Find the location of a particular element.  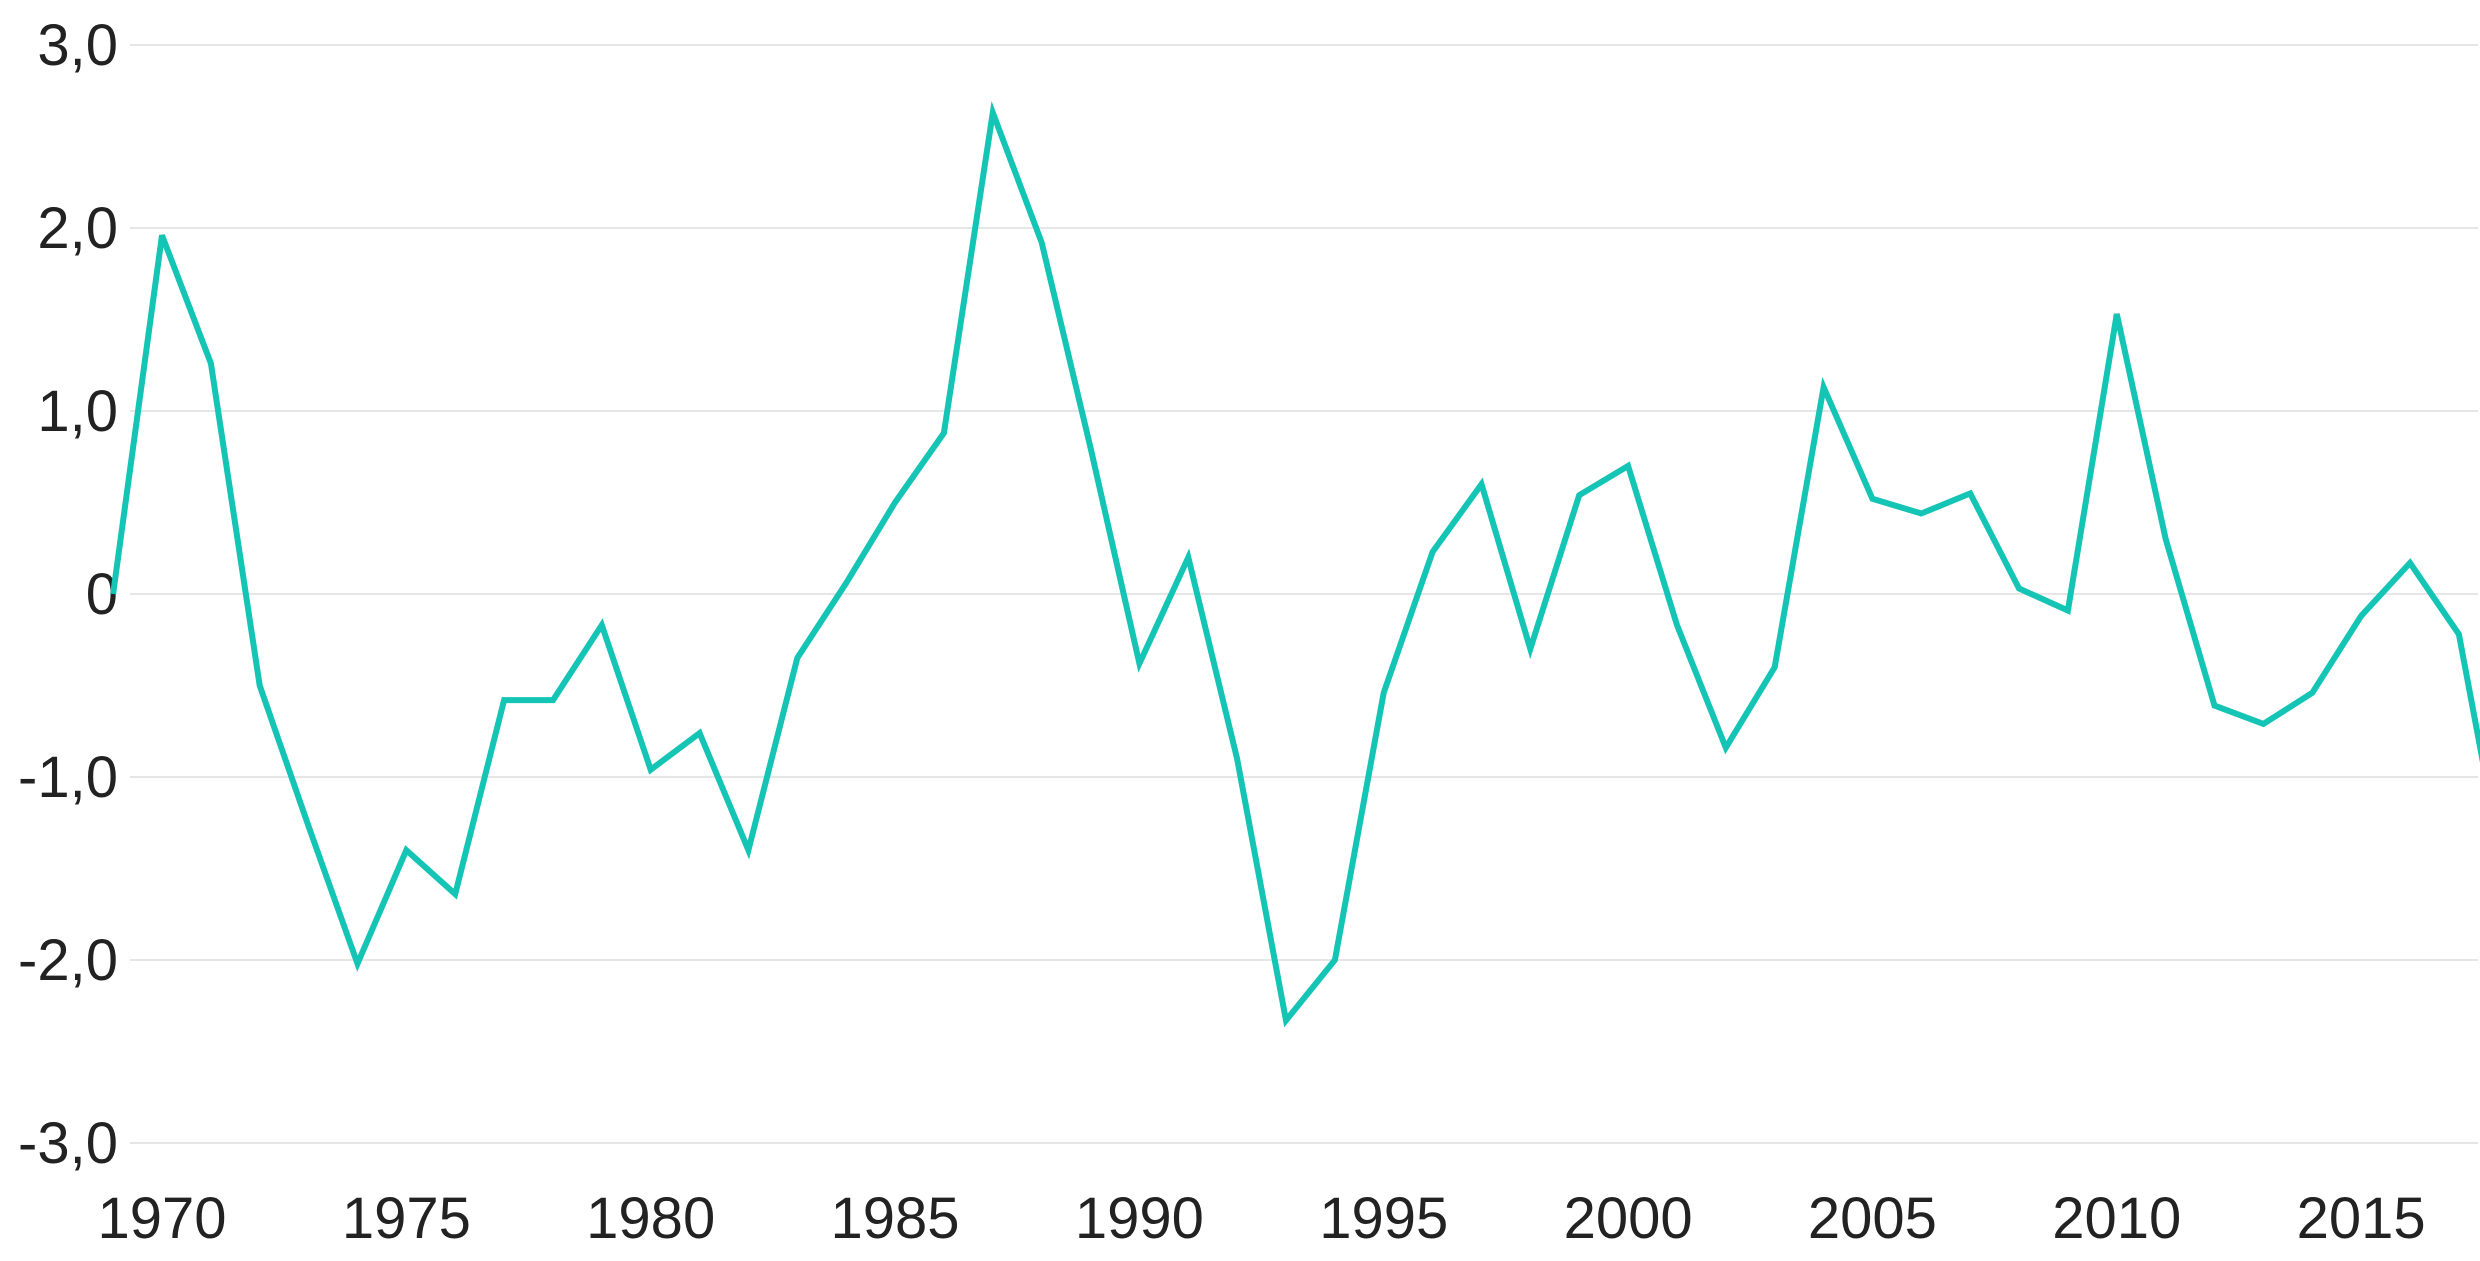

x-tick-label: 1970 is located at coordinates (161, 1218).